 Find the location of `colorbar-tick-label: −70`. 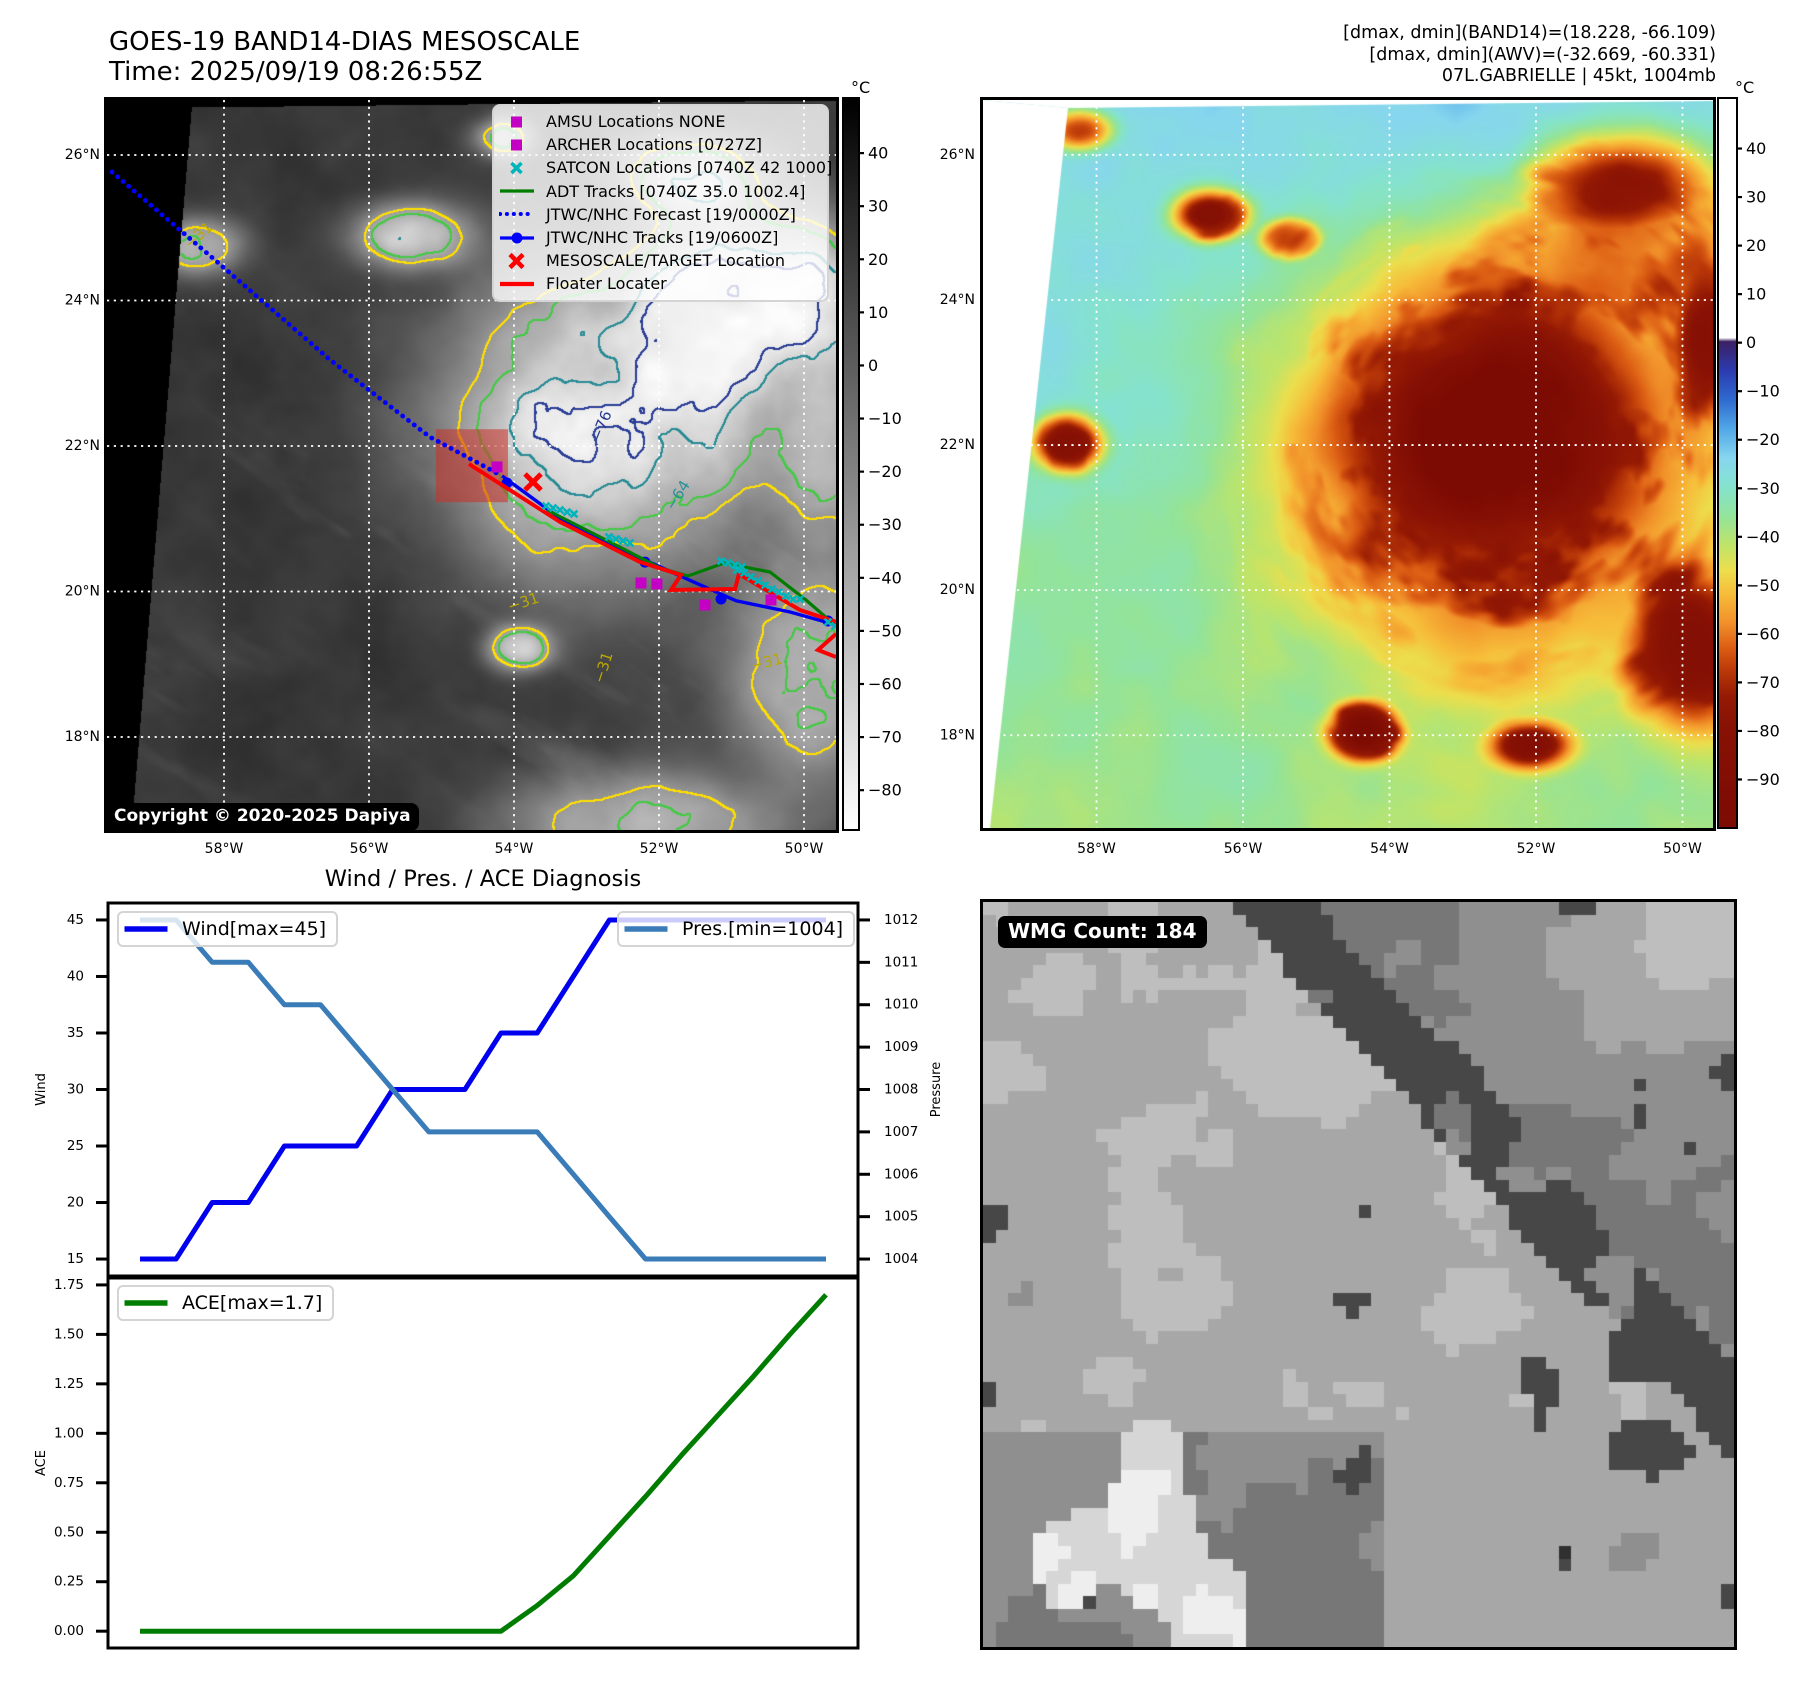

colorbar-tick-label: −70 is located at coordinates (1763, 682).